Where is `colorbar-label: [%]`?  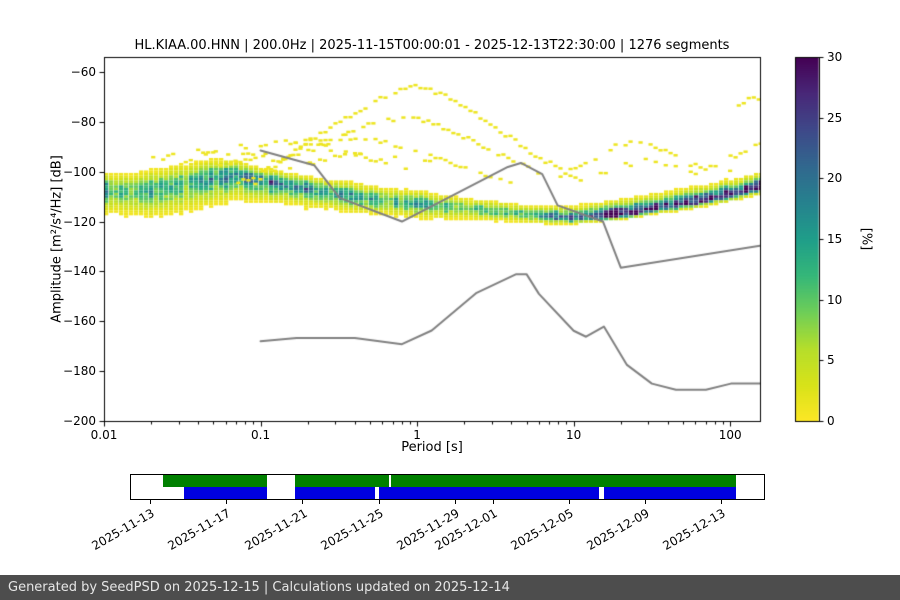
colorbar-label: [%] is located at coordinates (866, 239).